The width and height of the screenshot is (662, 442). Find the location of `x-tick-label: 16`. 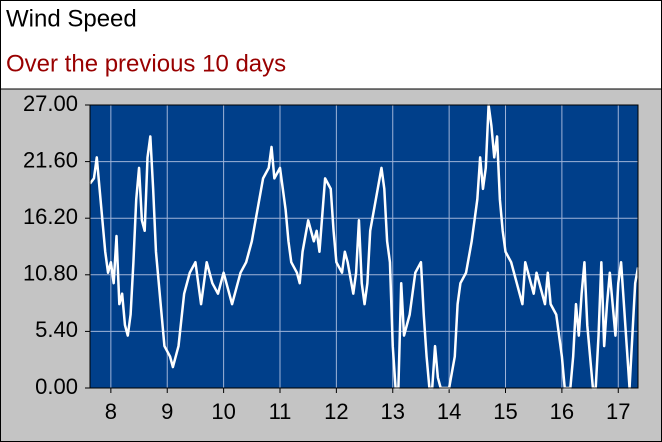

x-tick-label: 16 is located at coordinates (562, 411).